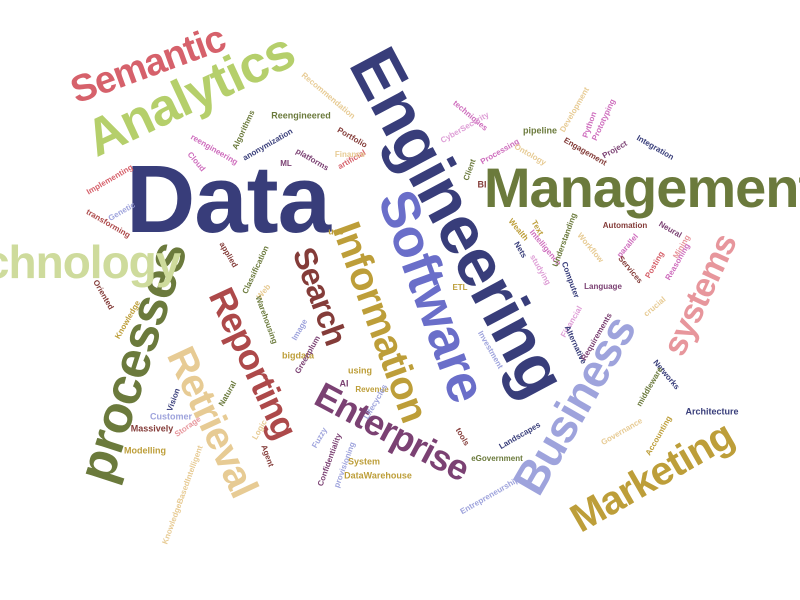 The width and height of the screenshot is (800, 600). I want to click on word-etl: ETL, so click(460, 287).